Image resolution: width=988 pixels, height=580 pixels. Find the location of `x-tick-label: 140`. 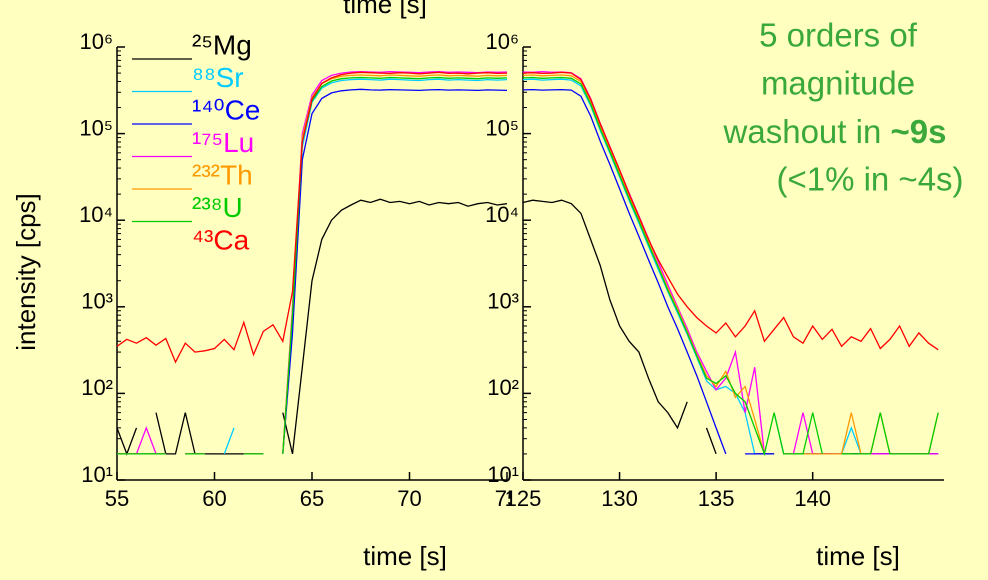

x-tick-label: 140 is located at coordinates (812, 498).